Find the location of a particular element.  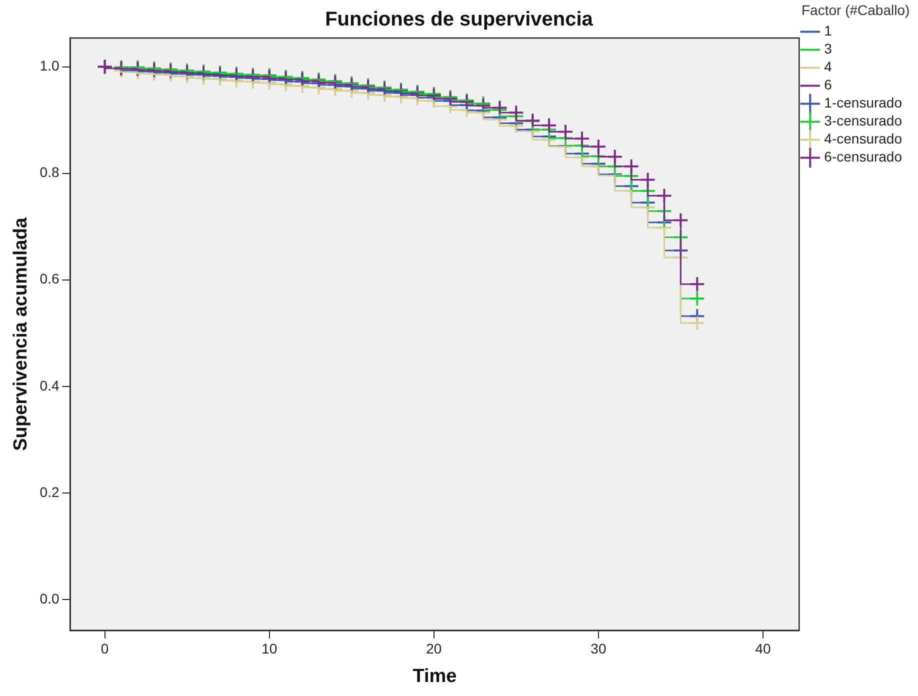

x-tick-label: 30 is located at coordinates (598, 648).